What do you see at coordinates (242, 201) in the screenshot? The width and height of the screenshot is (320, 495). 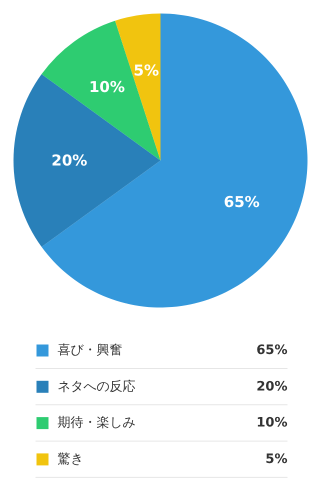 I see `data-label: 65%` at bounding box center [242, 201].